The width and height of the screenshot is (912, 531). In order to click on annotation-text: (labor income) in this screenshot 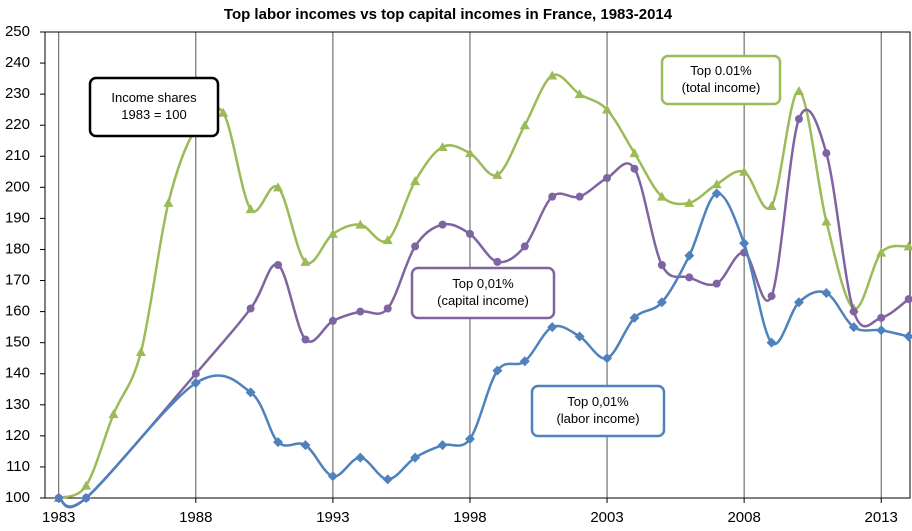, I will do `click(597, 418)`.